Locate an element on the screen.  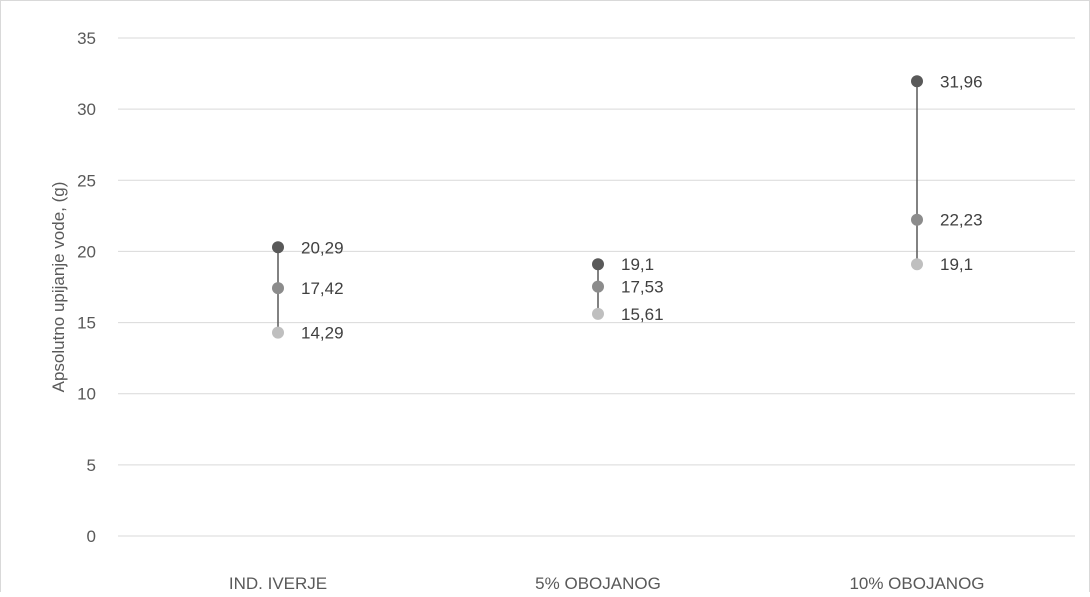
data-point-s3-c2 is located at coordinates (598, 314).